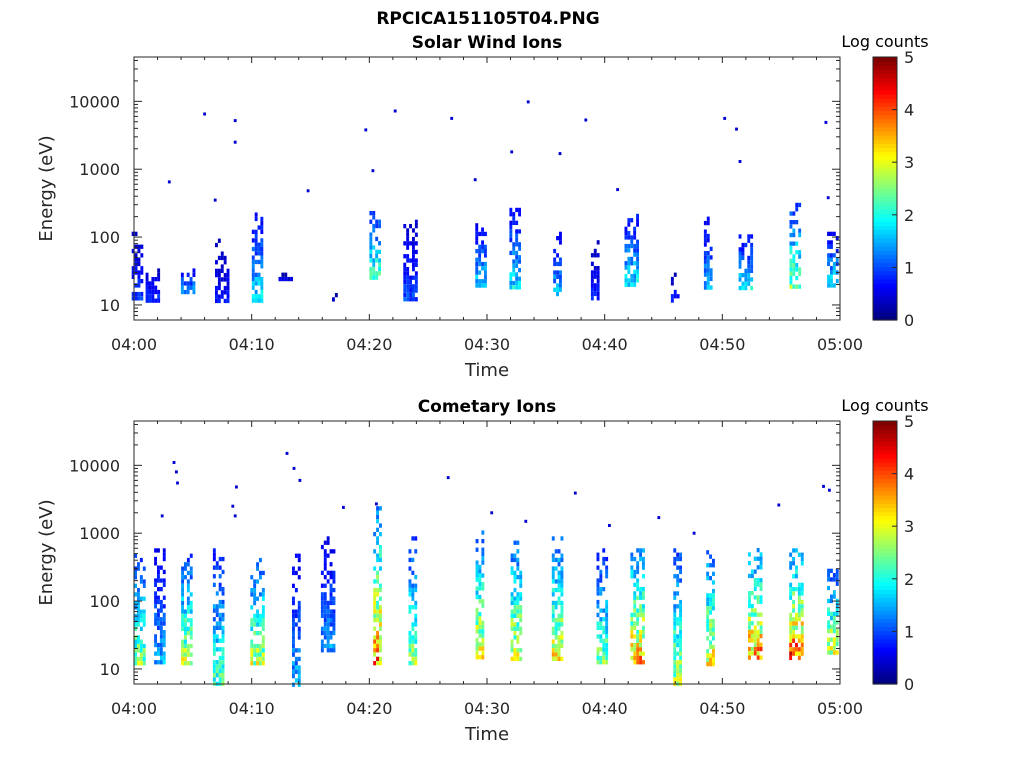 The height and width of the screenshot is (768, 1024). What do you see at coordinates (487, 407) in the screenshot?
I see `panel-title: Cometary Ions` at bounding box center [487, 407].